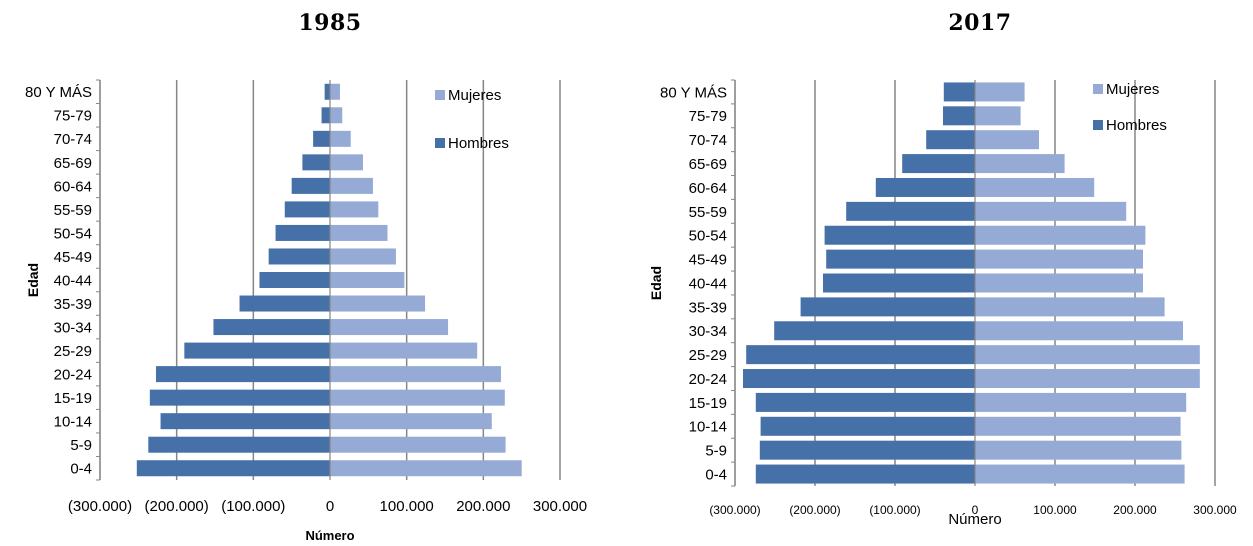  What do you see at coordinates (708, 331) in the screenshot?
I see `y-tick-label: 30-34` at bounding box center [708, 331].